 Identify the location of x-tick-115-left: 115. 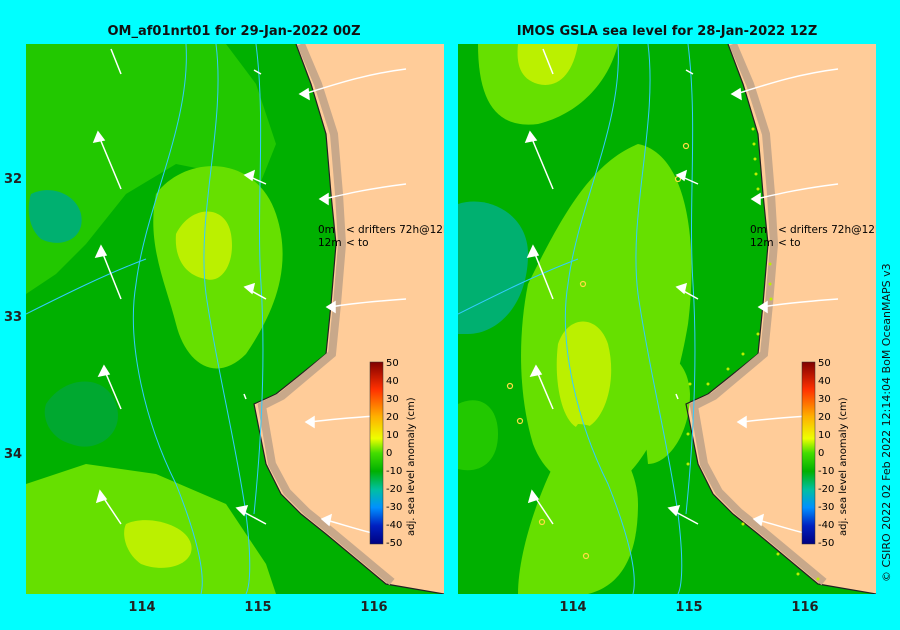
(258, 607).